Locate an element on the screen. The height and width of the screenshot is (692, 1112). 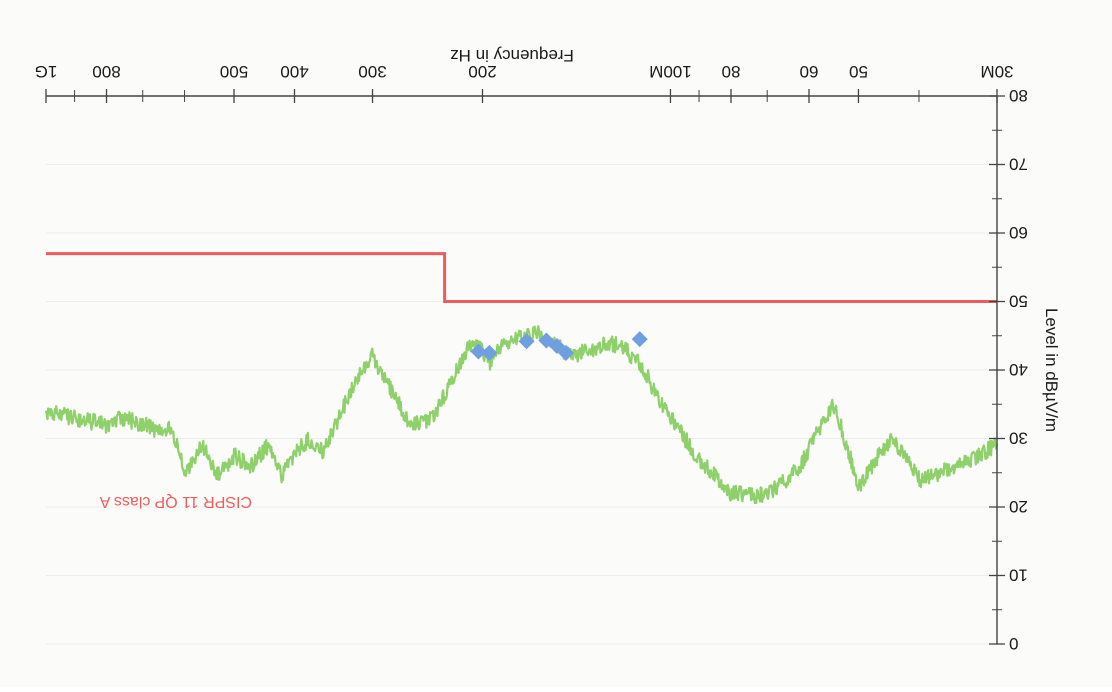
x-tick-label: 300 is located at coordinates (372, 71).